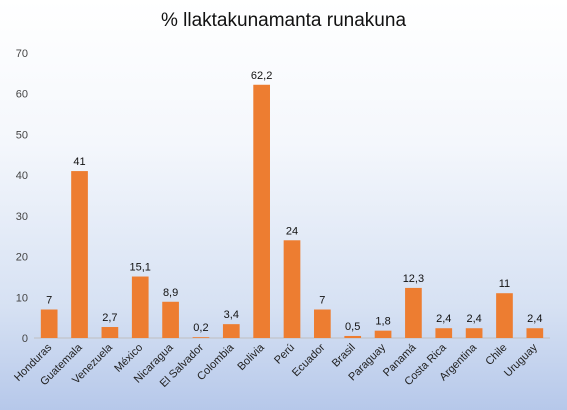  I want to click on data-label: 8,9, so click(170, 293).